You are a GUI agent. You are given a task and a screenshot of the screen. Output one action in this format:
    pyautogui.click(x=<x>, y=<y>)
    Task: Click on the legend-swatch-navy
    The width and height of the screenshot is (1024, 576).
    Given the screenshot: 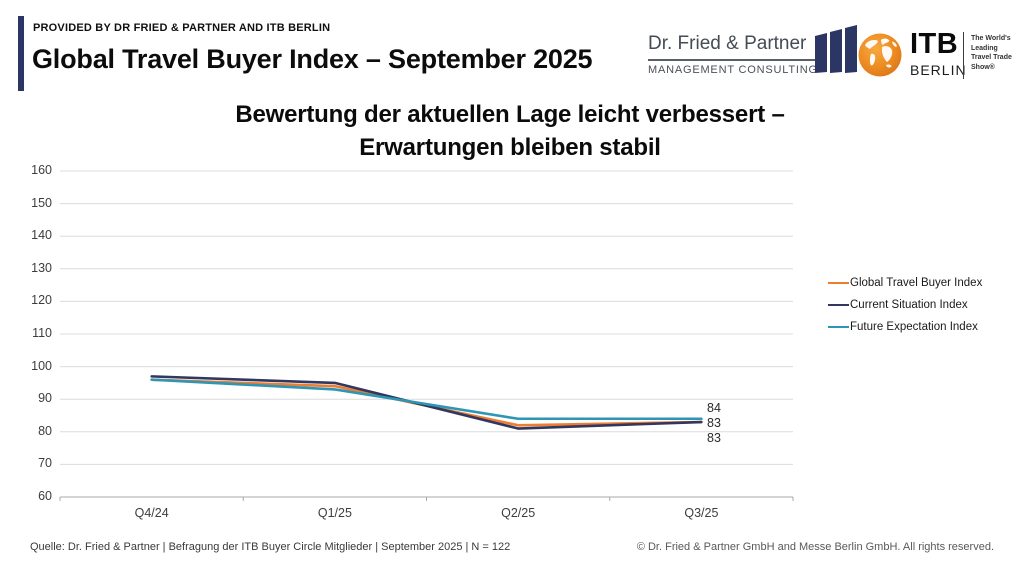 What is the action you would take?
    pyautogui.click(x=838, y=305)
    